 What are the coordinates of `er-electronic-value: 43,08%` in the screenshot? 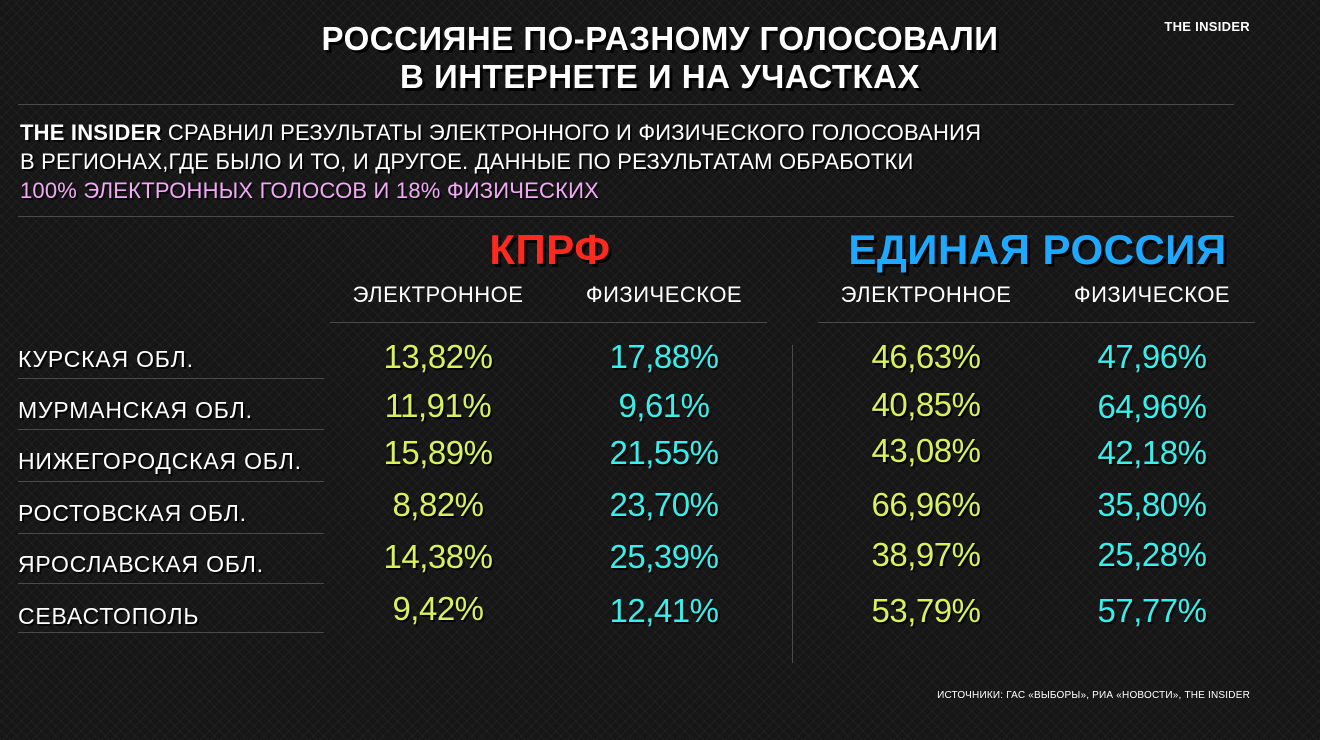 It's located at (926, 450).